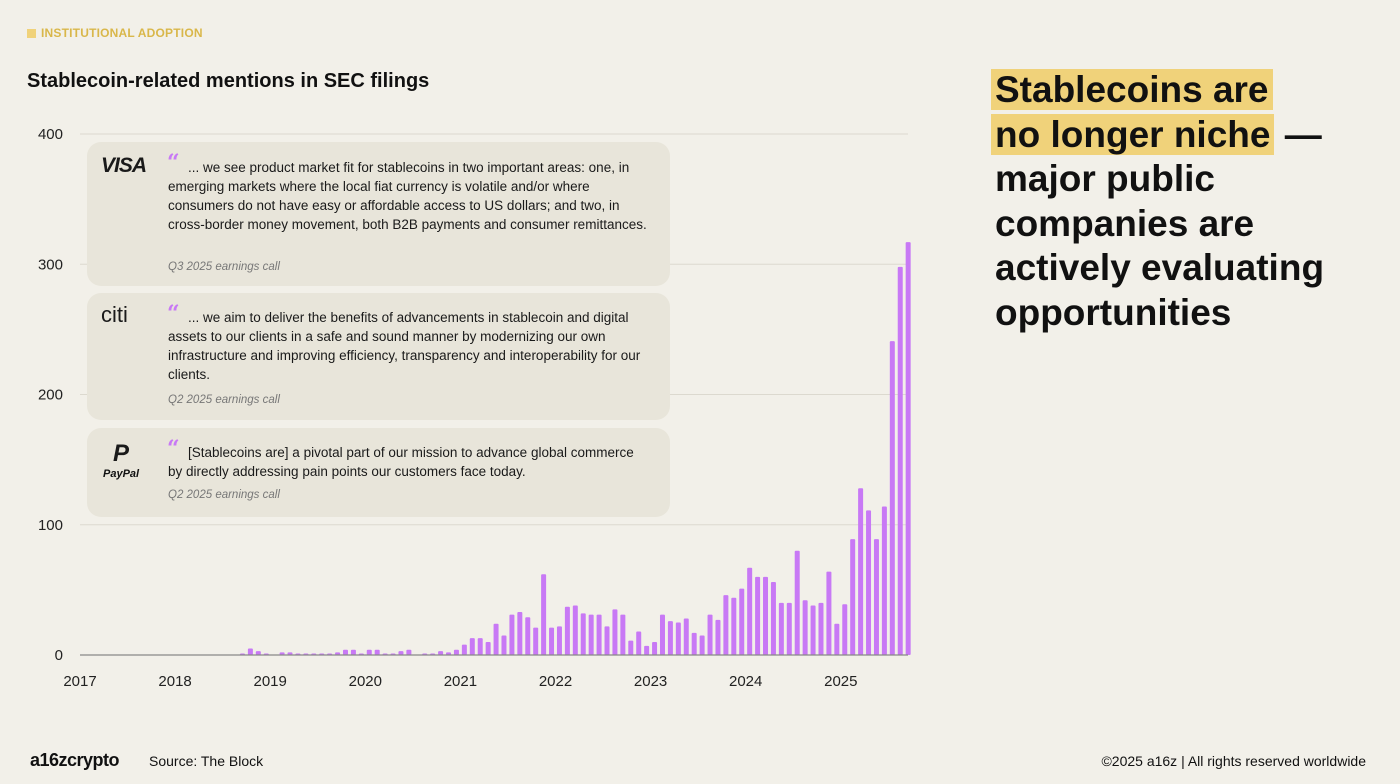 The image size is (1400, 784). Describe the element at coordinates (365, 681) in the screenshot. I see `x-tick-label: 2020` at that location.